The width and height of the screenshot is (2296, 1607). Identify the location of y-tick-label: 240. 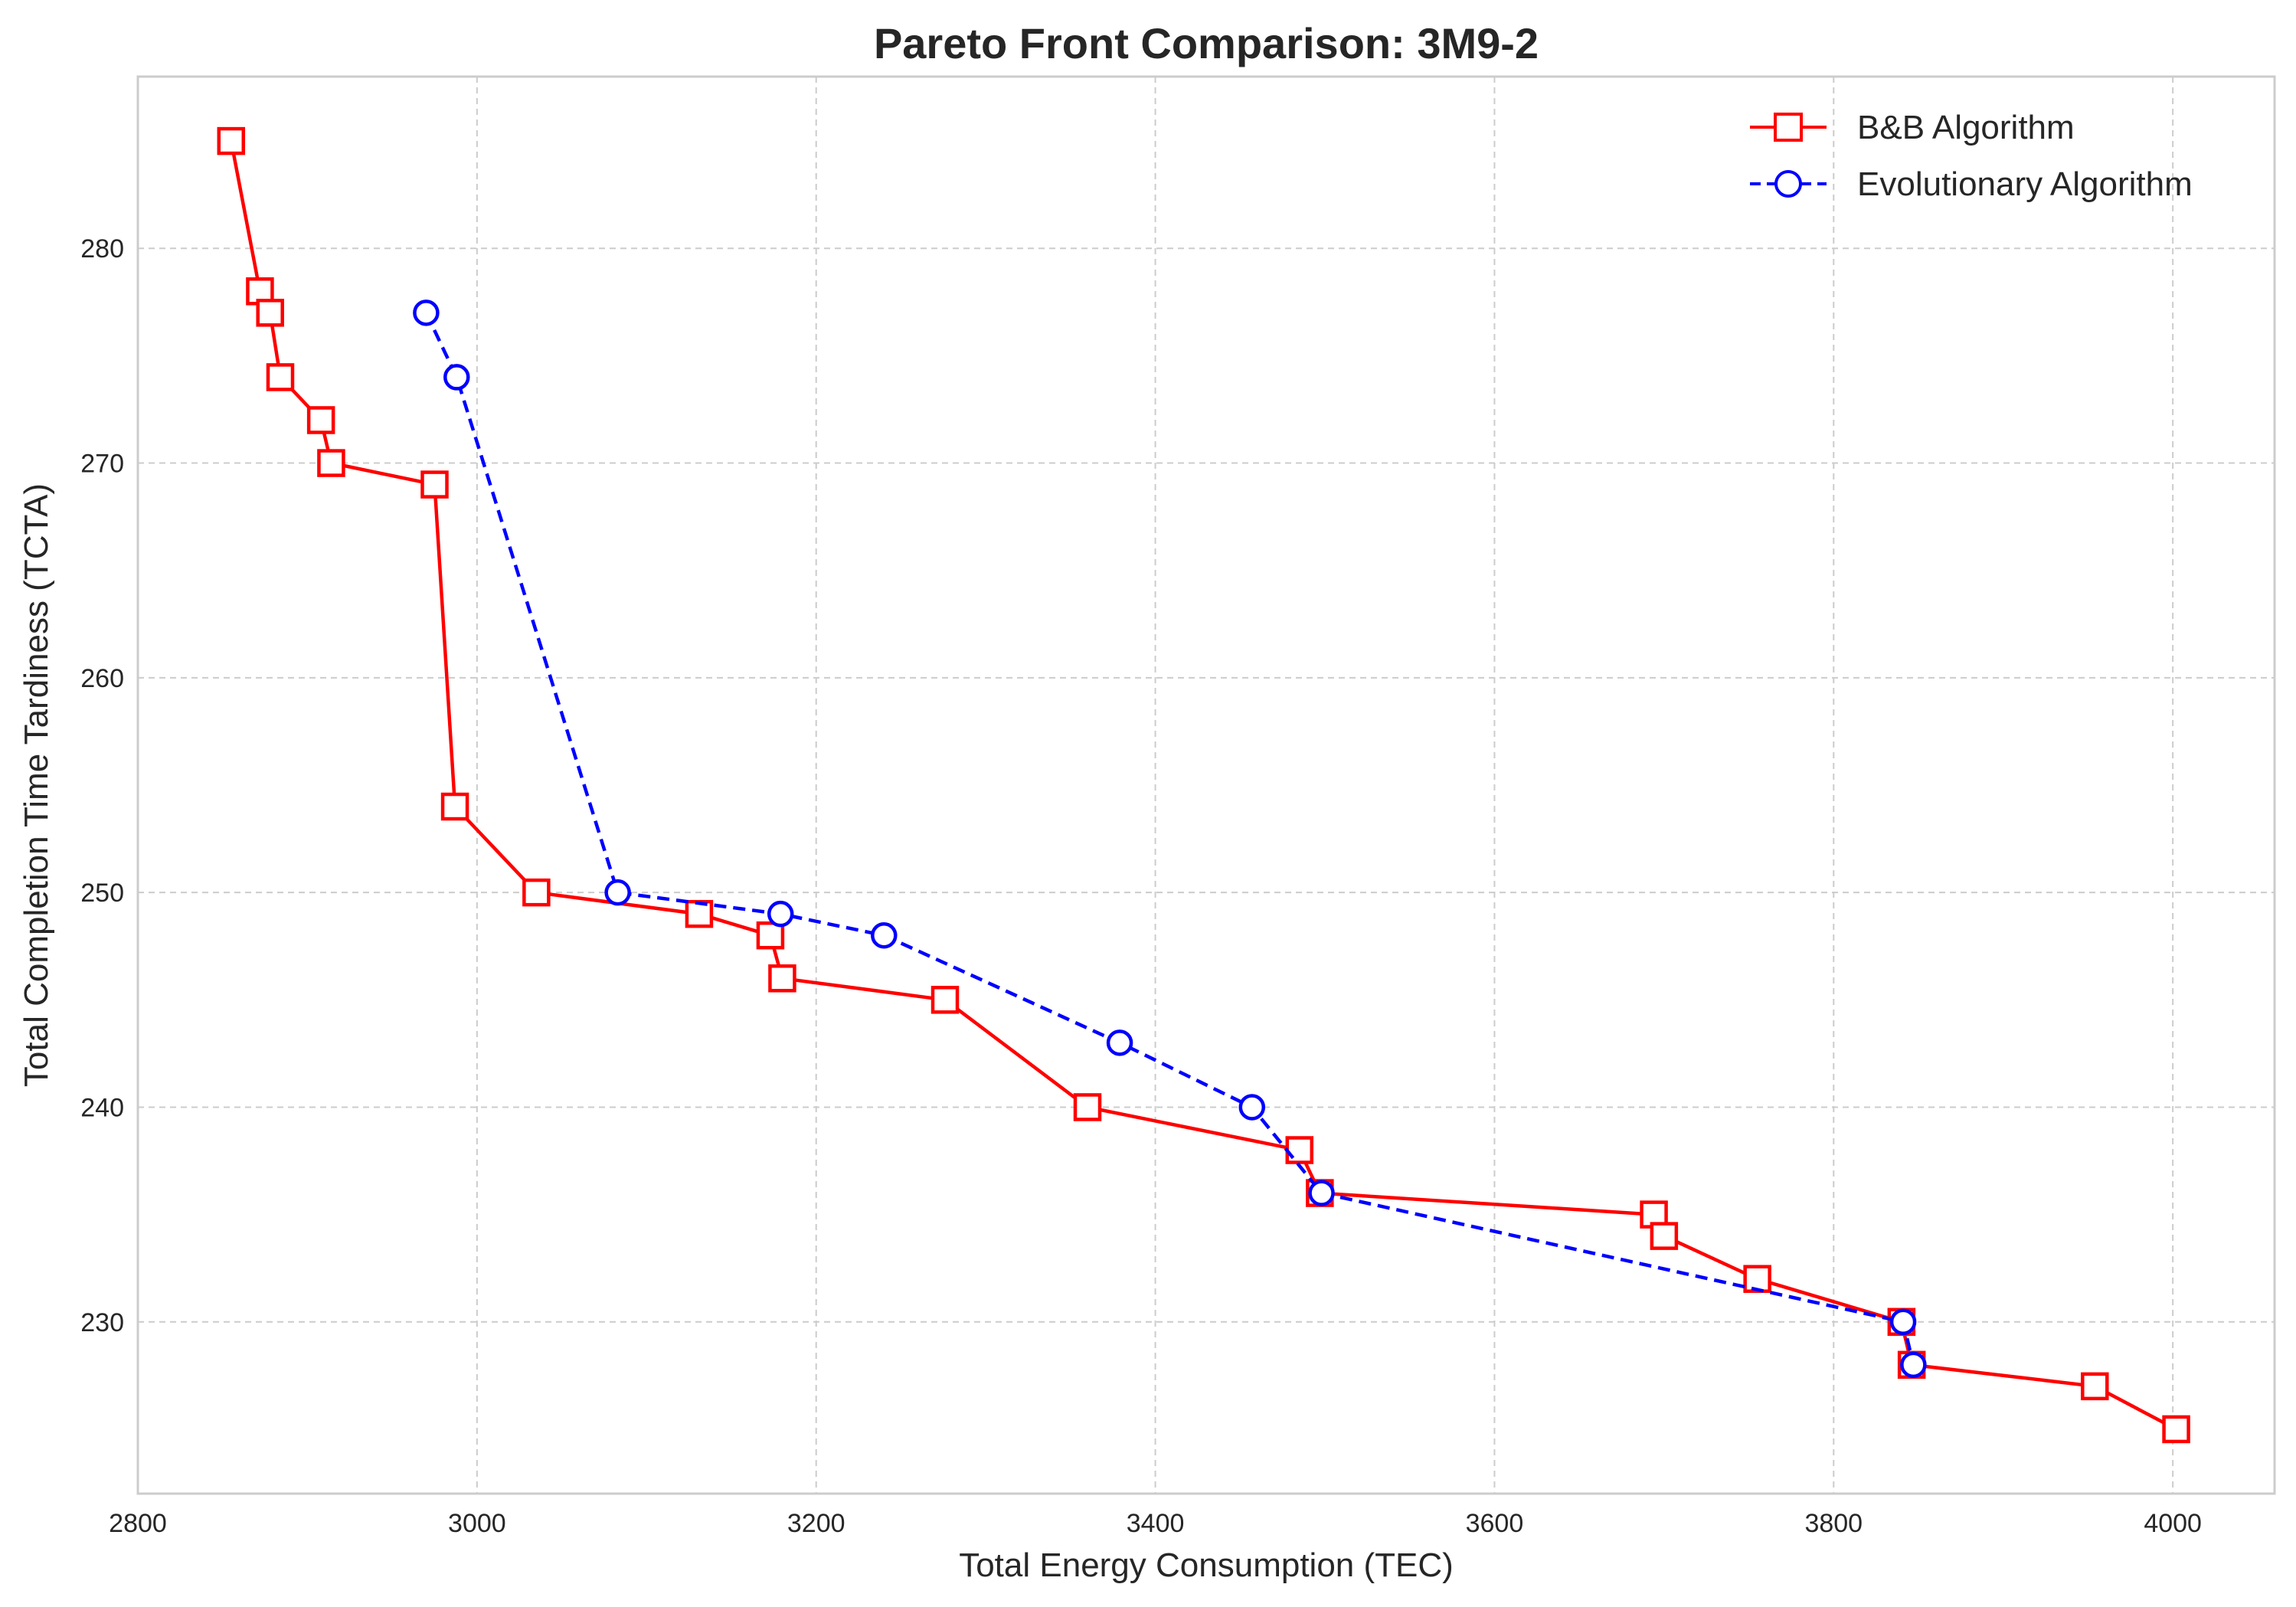
(102, 1107).